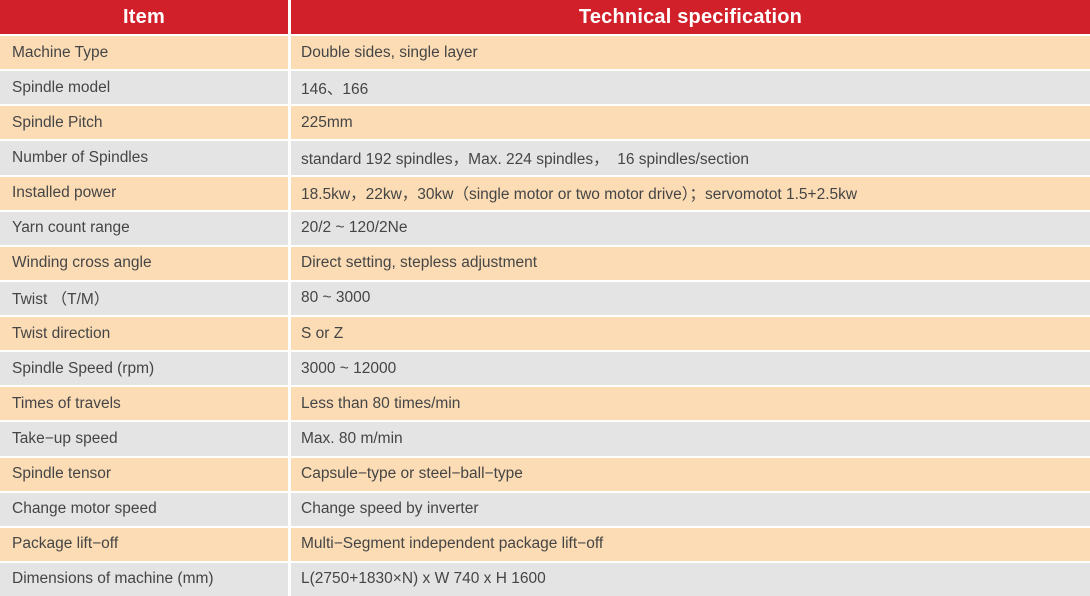 Image resolution: width=1090 pixels, height=596 pixels. I want to click on table-row: Yarn count range 20/2 ~ 120/2Ne, so click(545, 227).